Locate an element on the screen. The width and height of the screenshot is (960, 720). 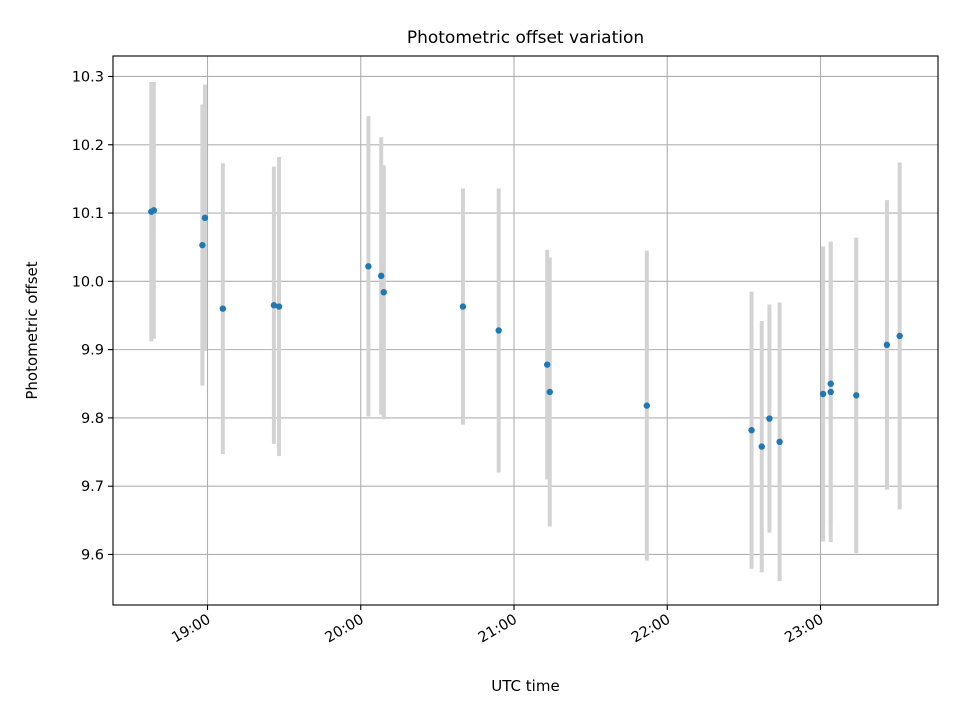
y-tick-label: 10.1 is located at coordinates (88, 214).